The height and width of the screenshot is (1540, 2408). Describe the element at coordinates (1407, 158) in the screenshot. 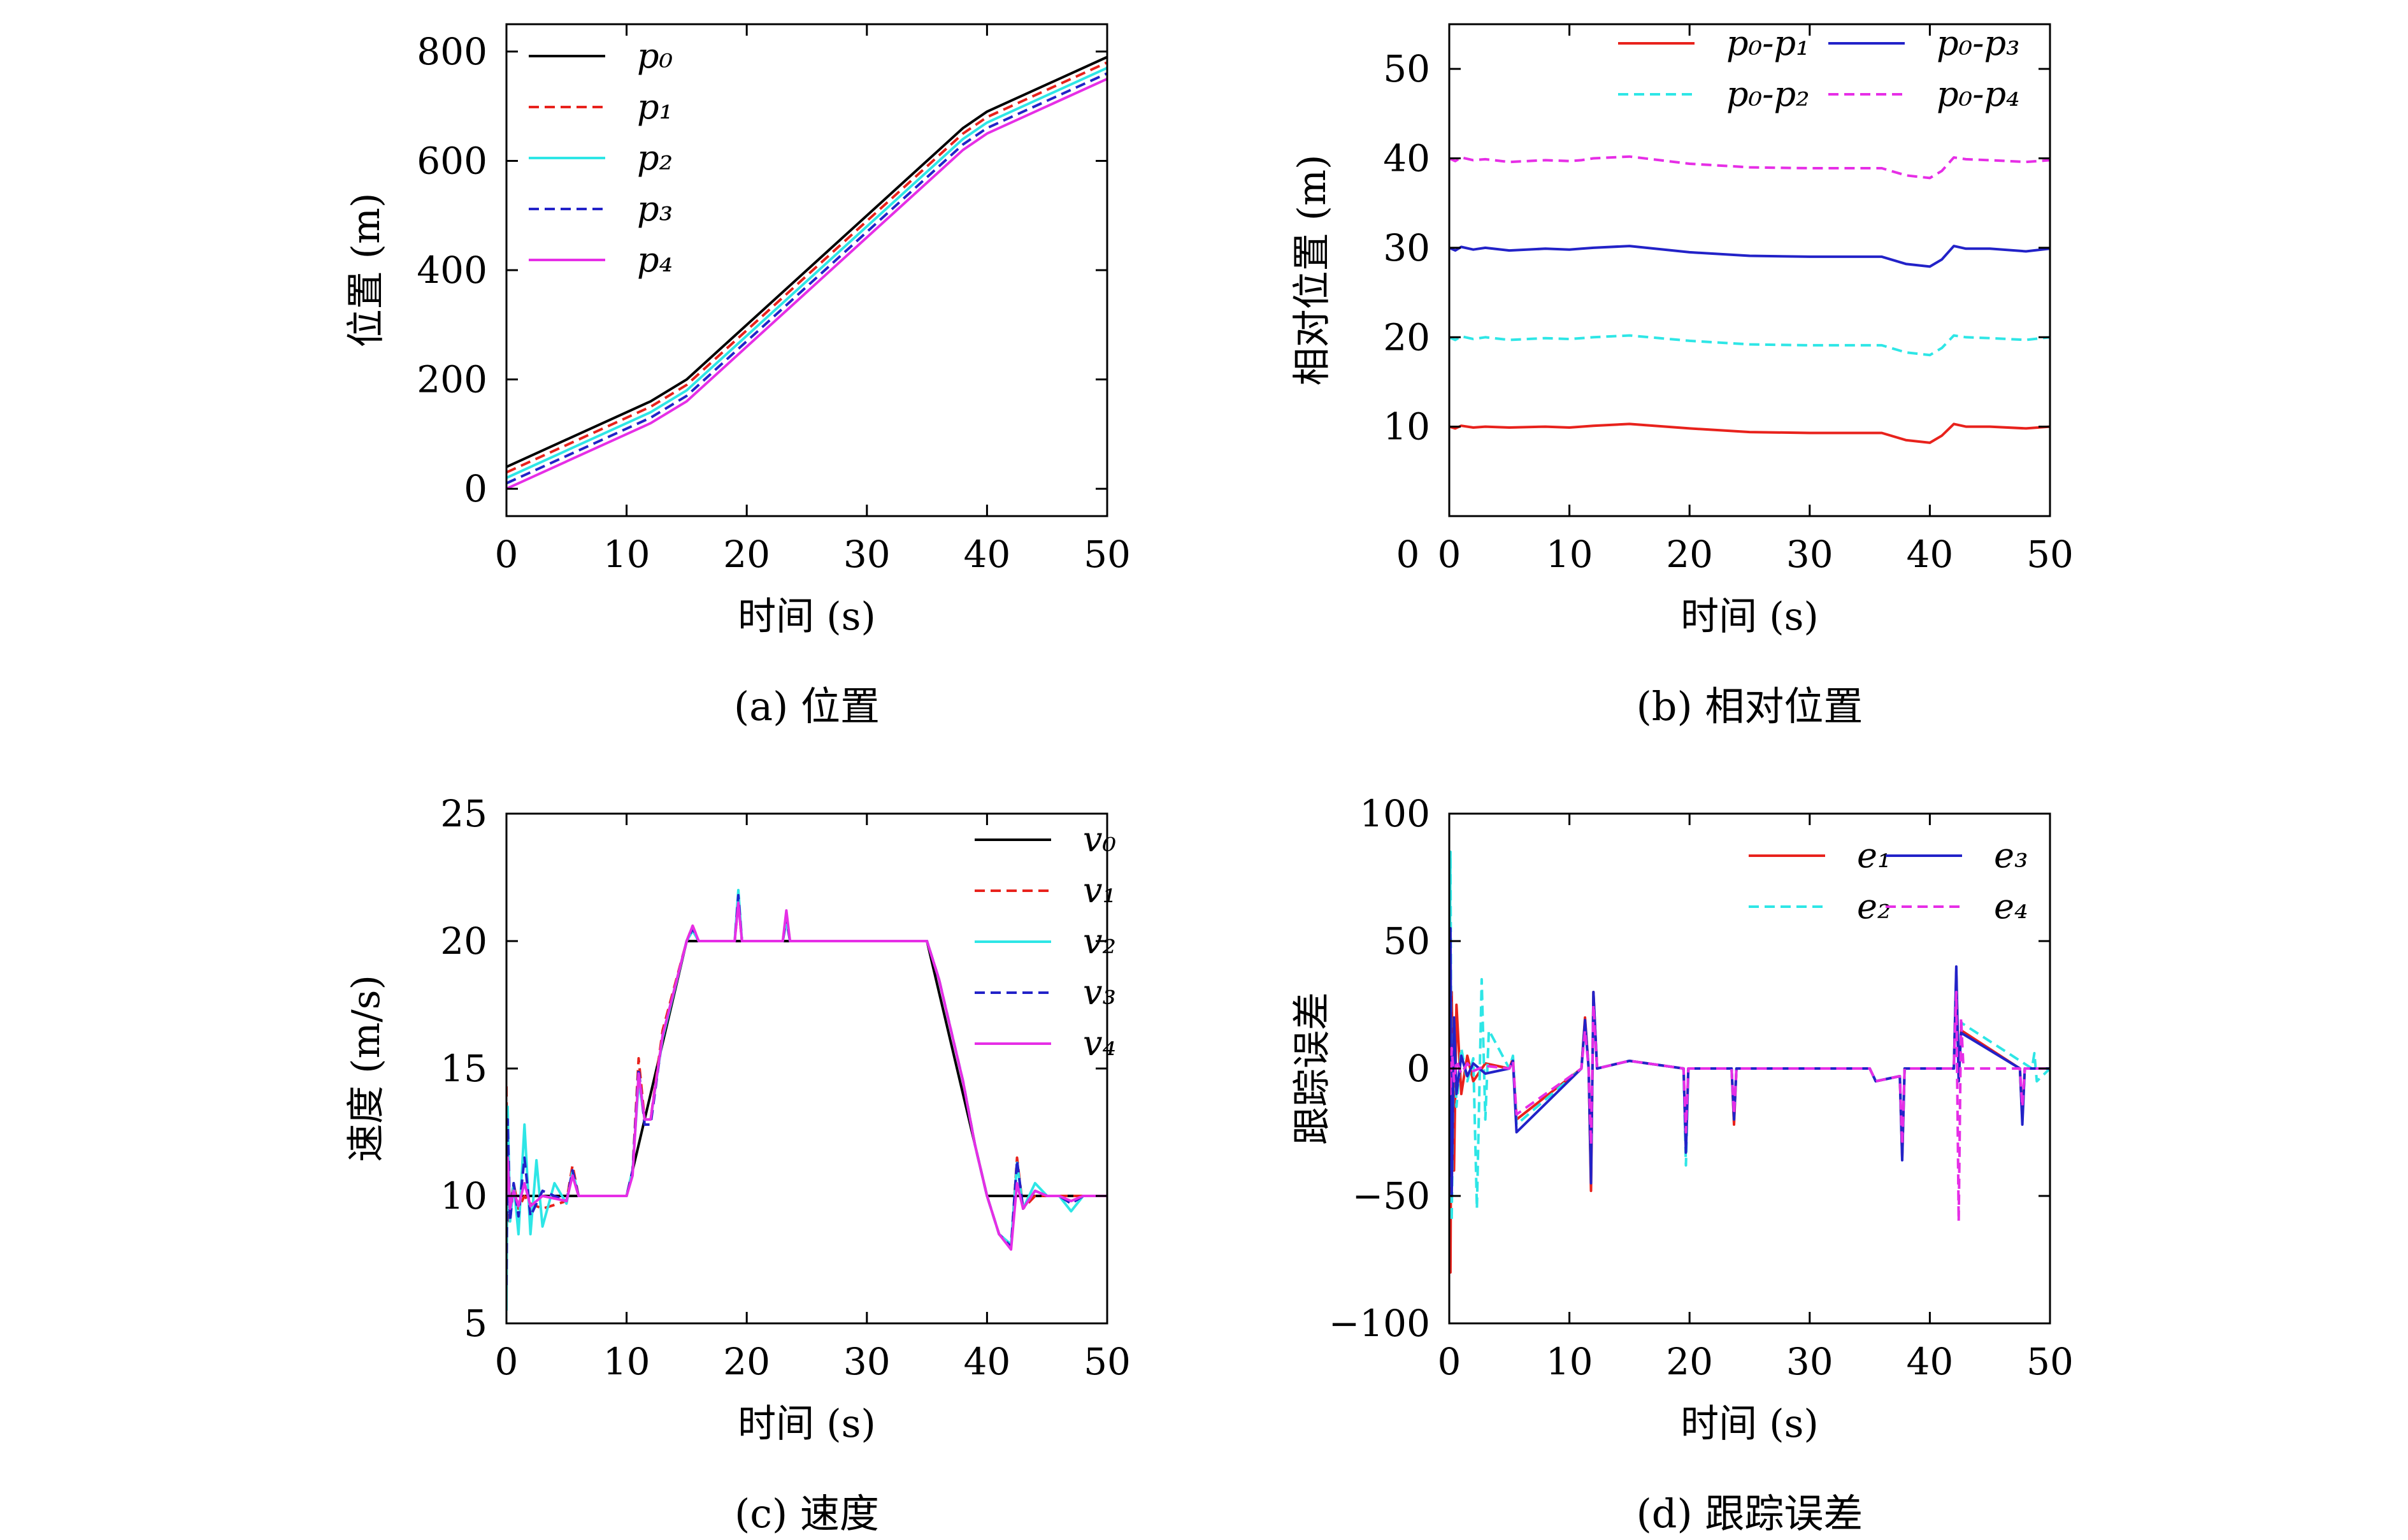

I see `y-tick-label: 40` at that location.